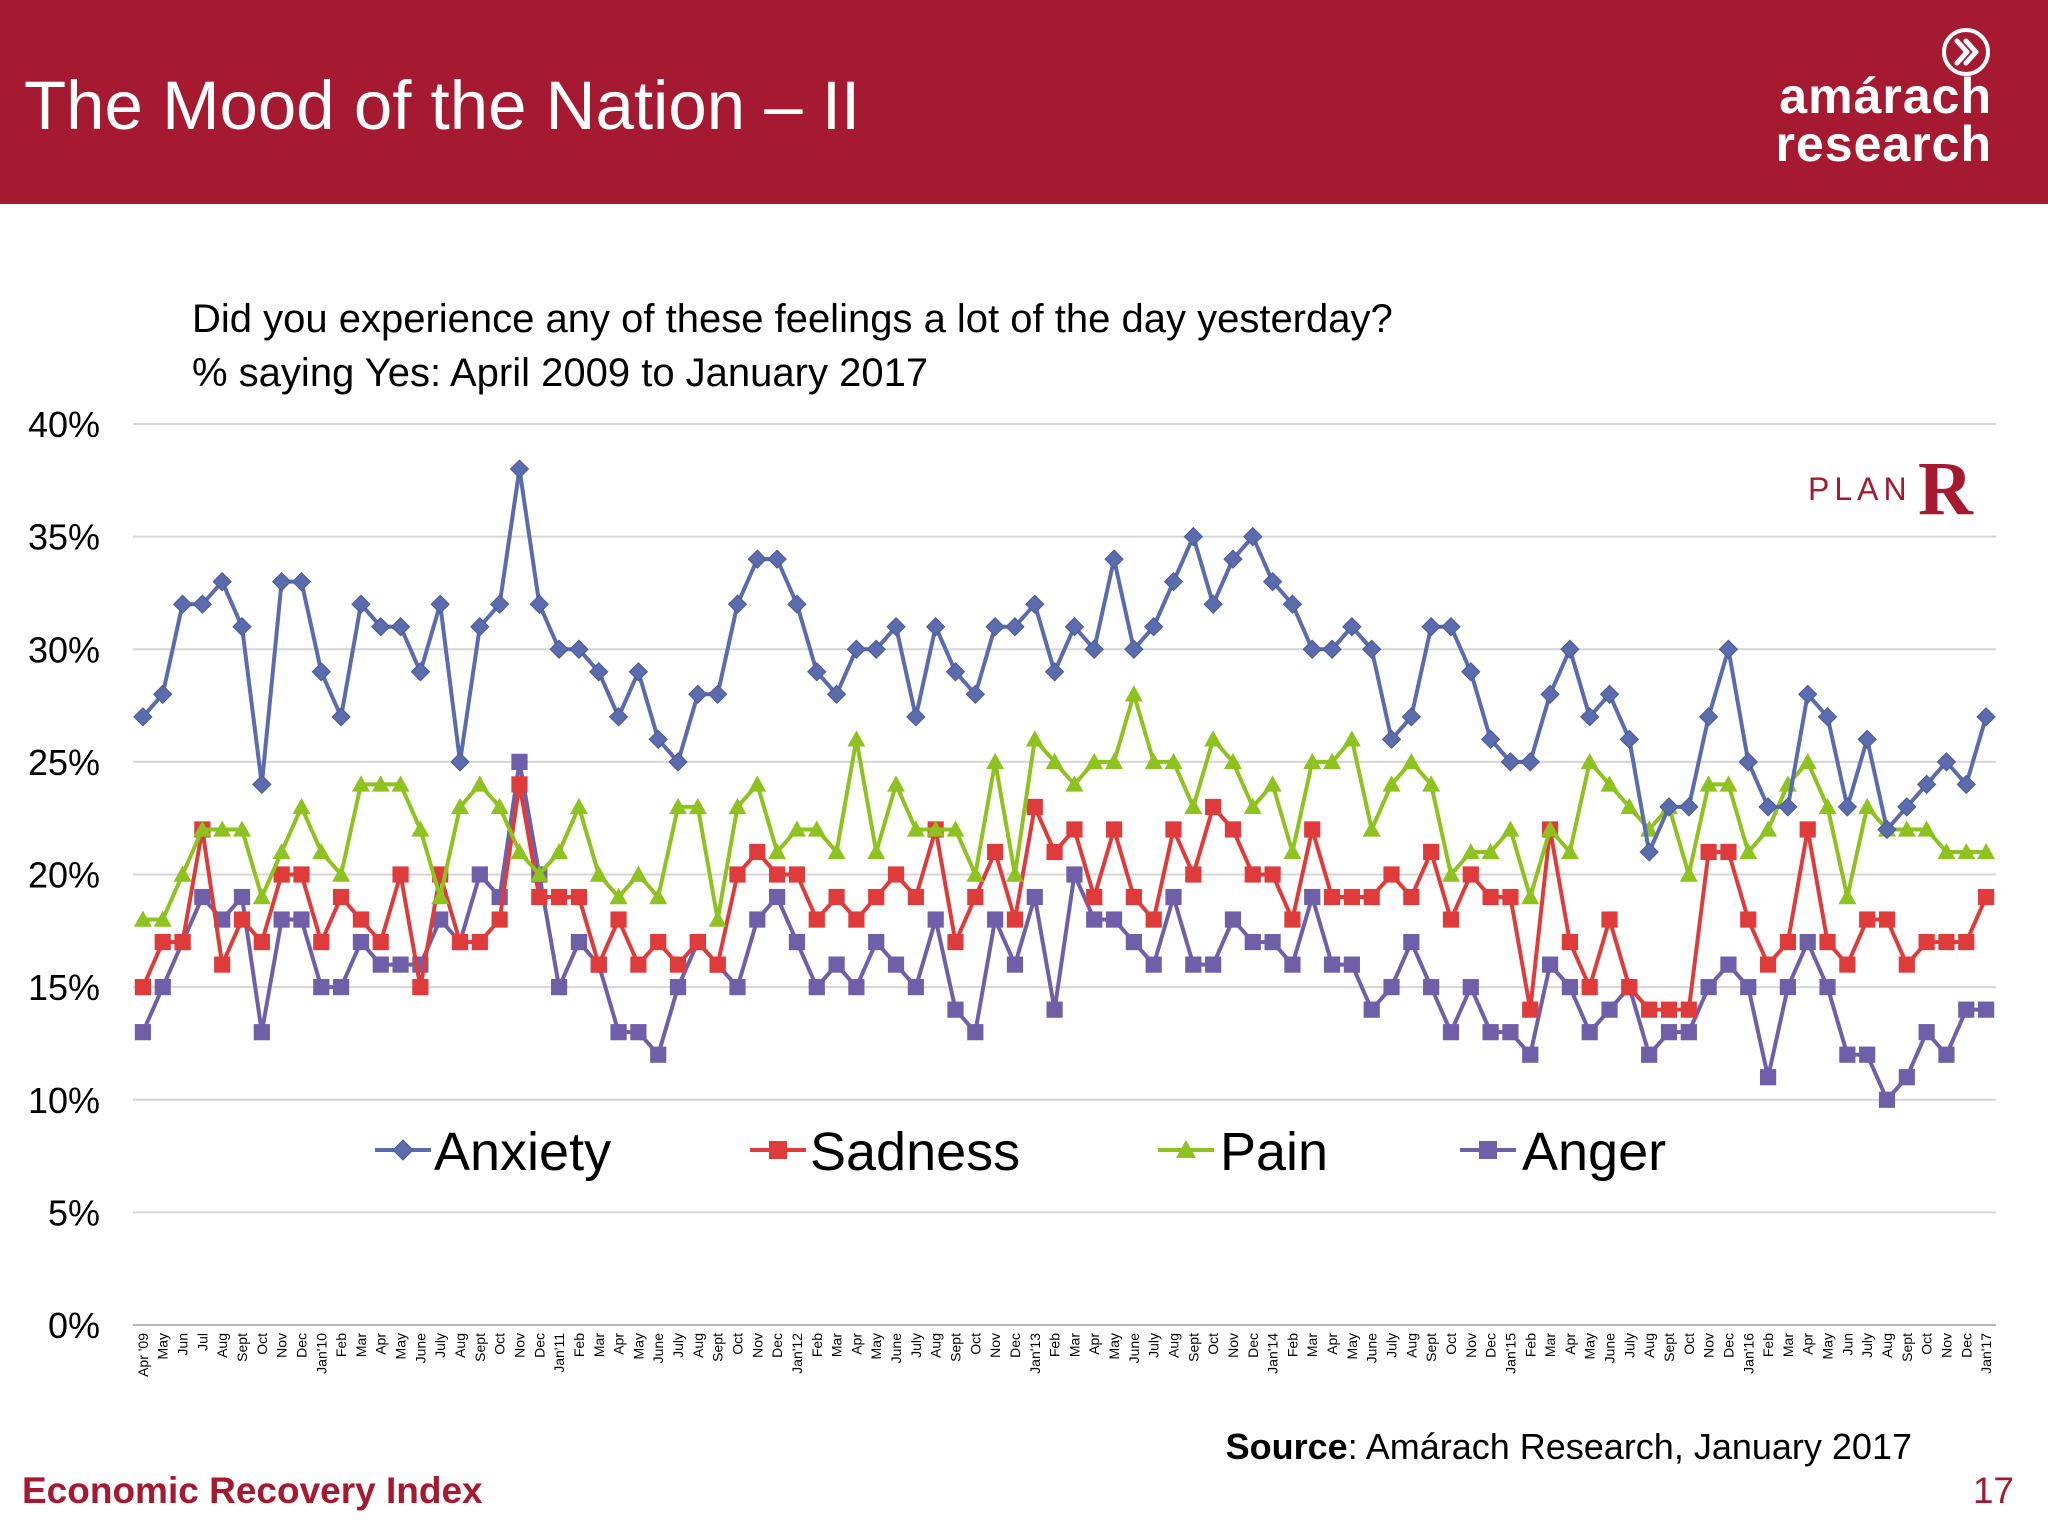  Describe the element at coordinates (1748, 1353) in the screenshot. I see `x-tick-label: Jan'16` at that location.